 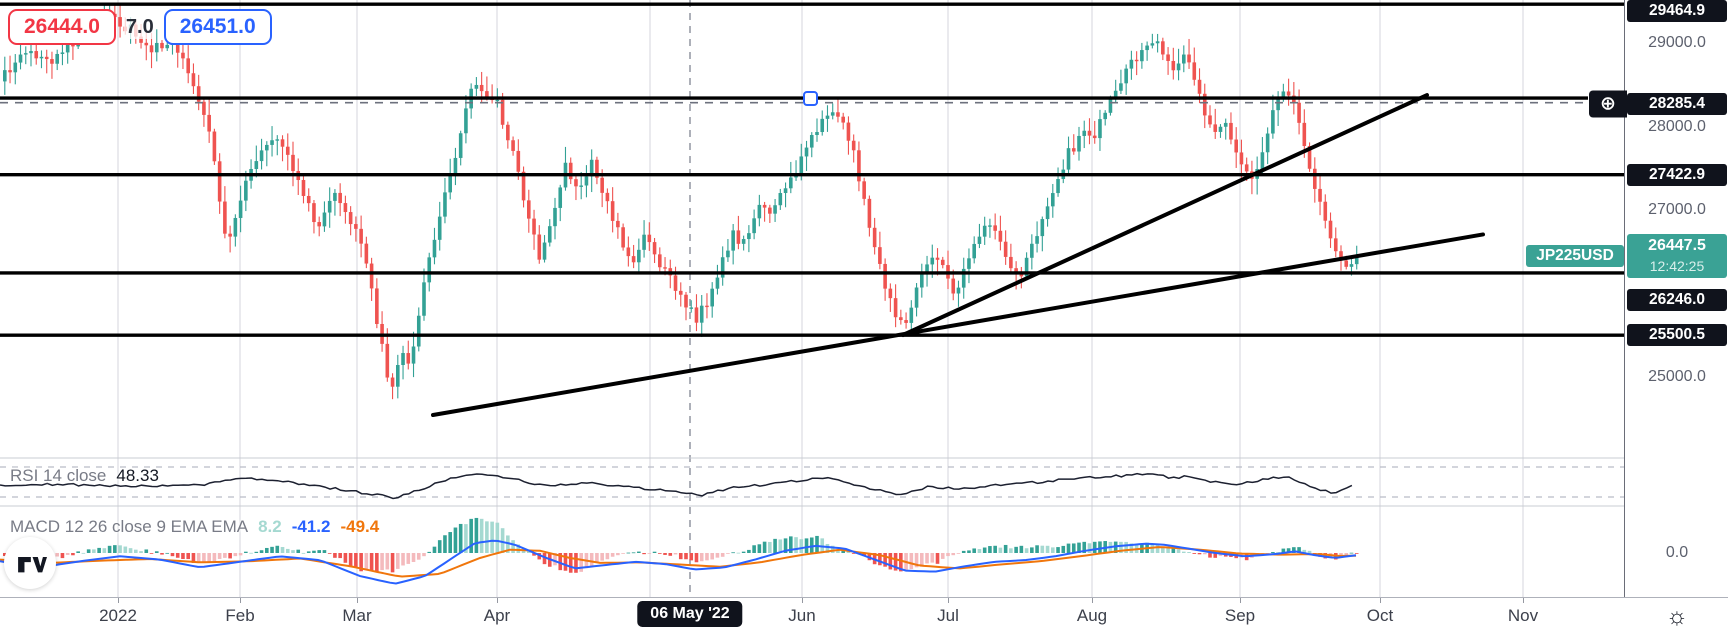 I want to click on rsi-line, so click(x=676, y=486).